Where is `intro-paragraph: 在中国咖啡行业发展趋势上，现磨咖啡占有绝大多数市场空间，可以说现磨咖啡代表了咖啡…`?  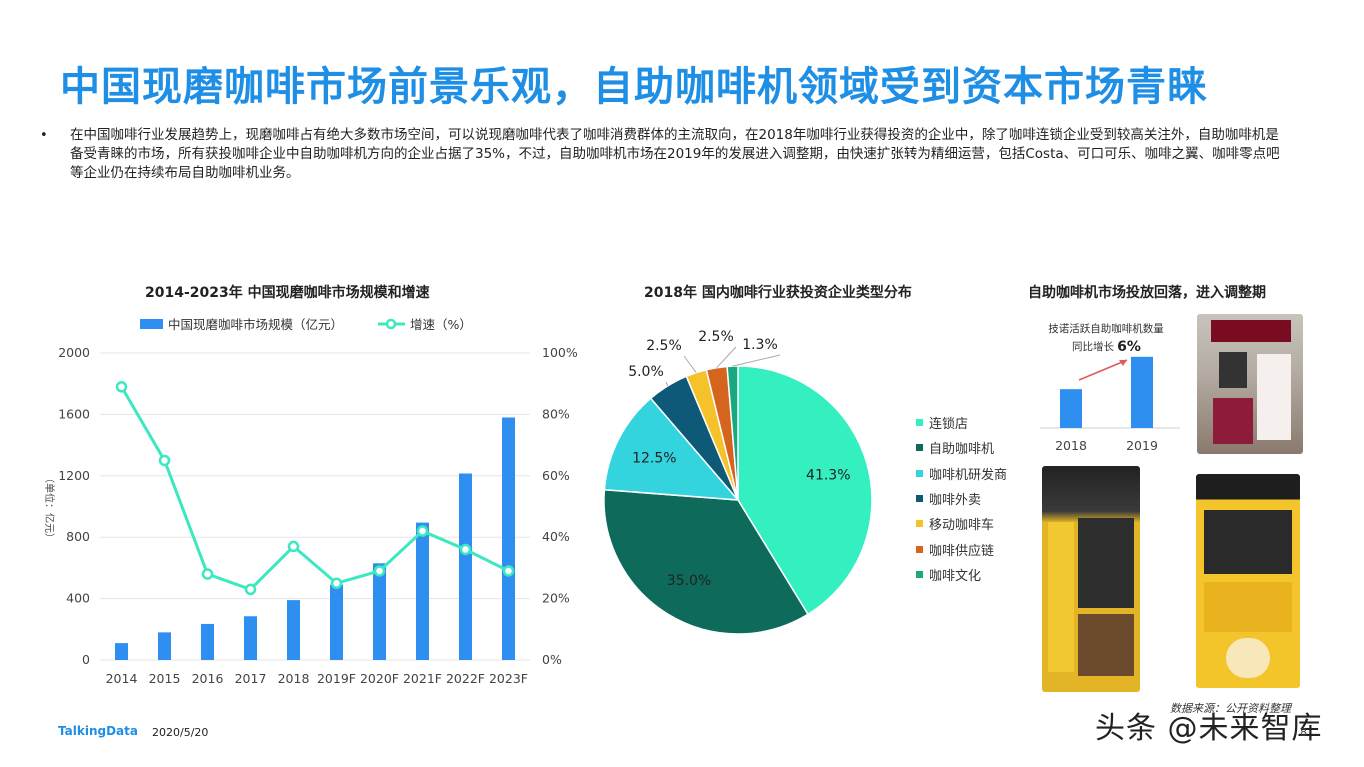
intro-paragraph: 在中国咖啡行业发展趋势上，现磨咖啡占有绝大多数市场空间，可以说现磨咖啡代表了咖啡… is located at coordinates (675, 154).